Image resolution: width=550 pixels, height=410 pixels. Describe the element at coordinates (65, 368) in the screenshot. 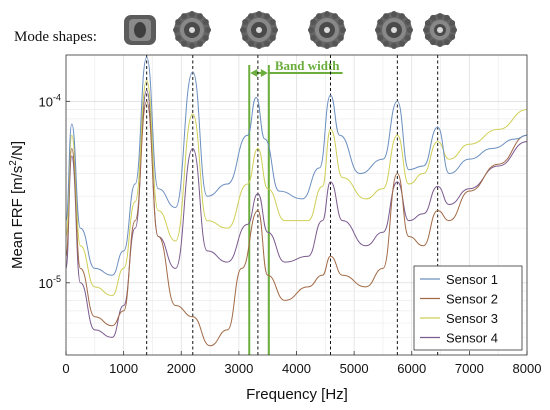

I see `x-tick-label: 0` at that location.